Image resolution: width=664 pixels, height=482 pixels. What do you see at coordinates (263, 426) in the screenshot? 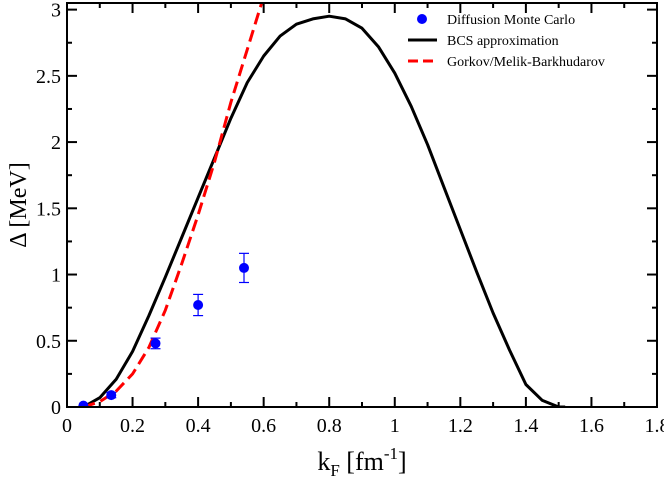
I see `x-tick-label: 0.6` at bounding box center [263, 426].